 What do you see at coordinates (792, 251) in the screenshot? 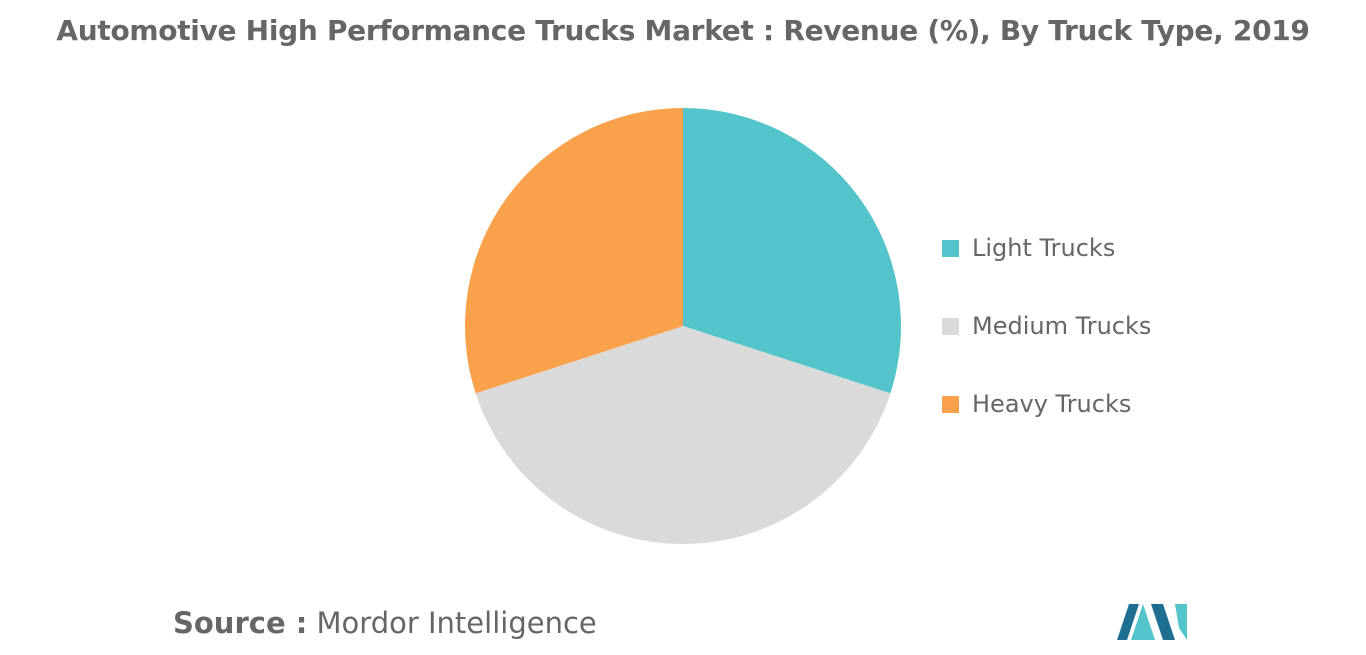
I see `pie-slice-light-trucks` at bounding box center [792, 251].